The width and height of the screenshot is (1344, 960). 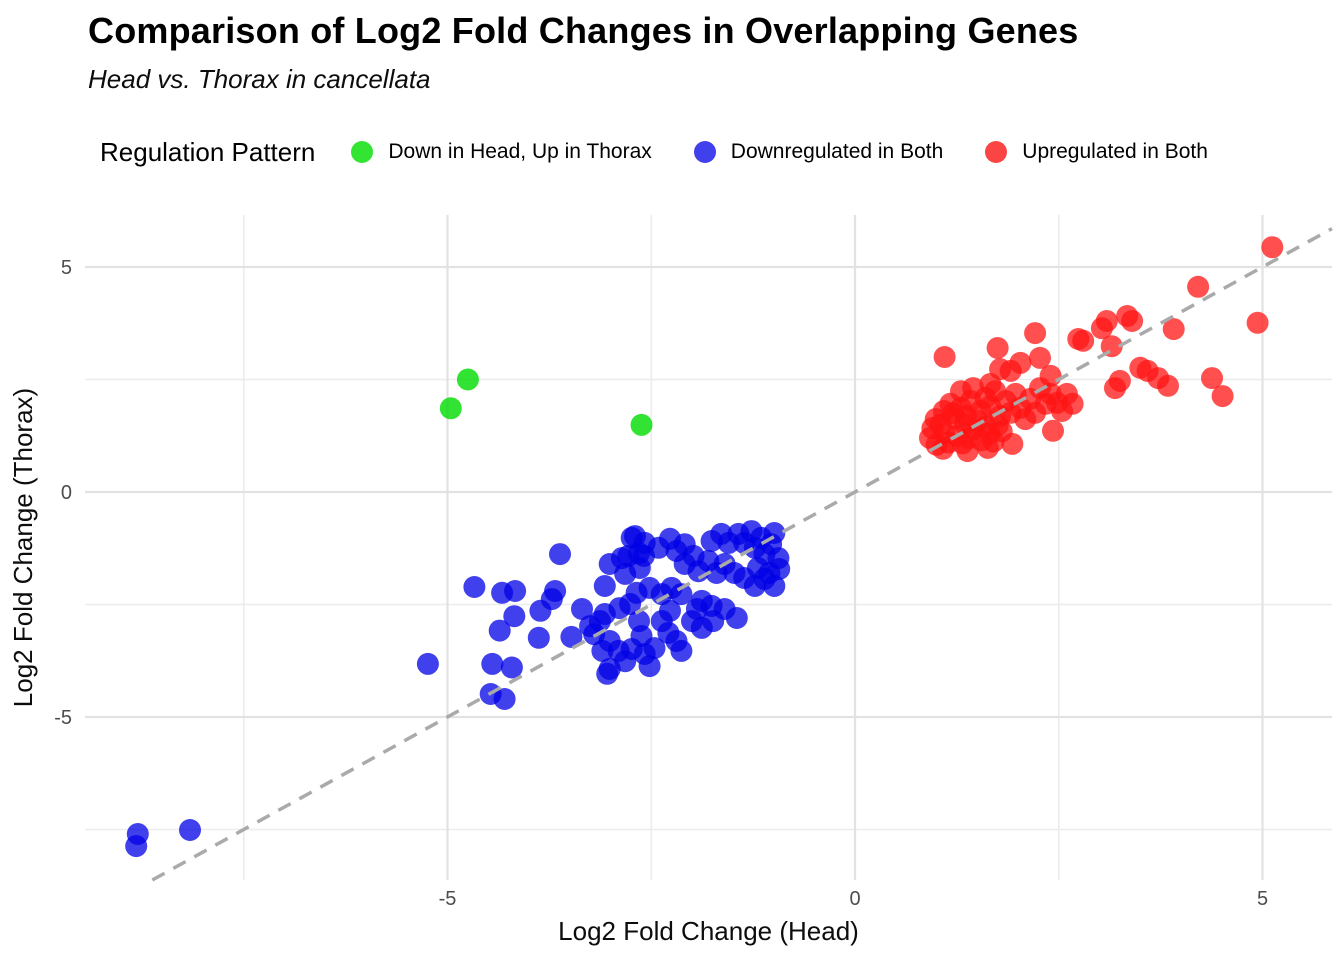 I want to click on legend-item-label: Downregulated in Both, so click(x=837, y=151).